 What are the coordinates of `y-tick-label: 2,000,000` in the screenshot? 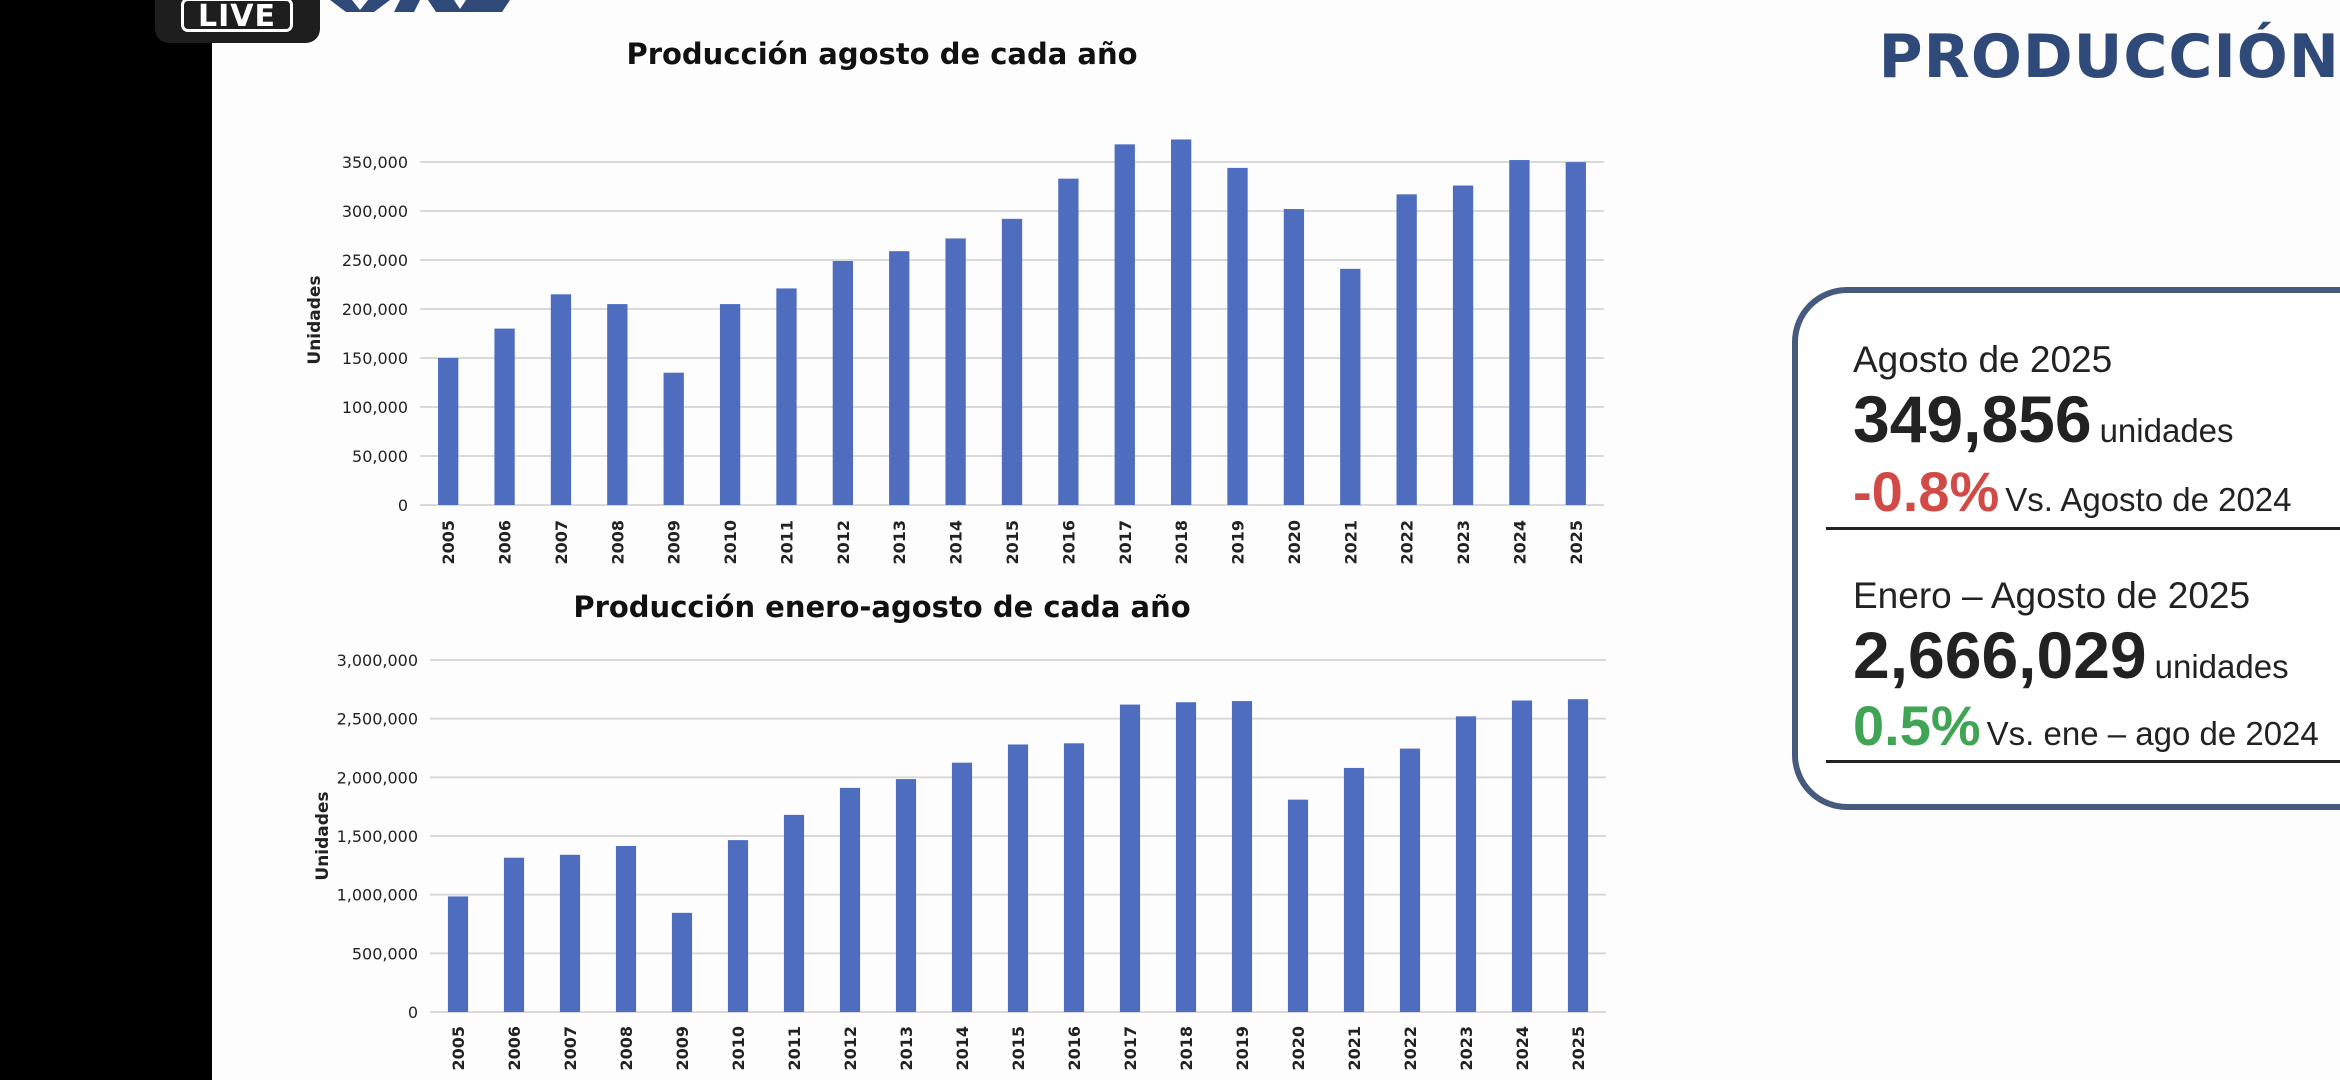 It's located at (377, 777).